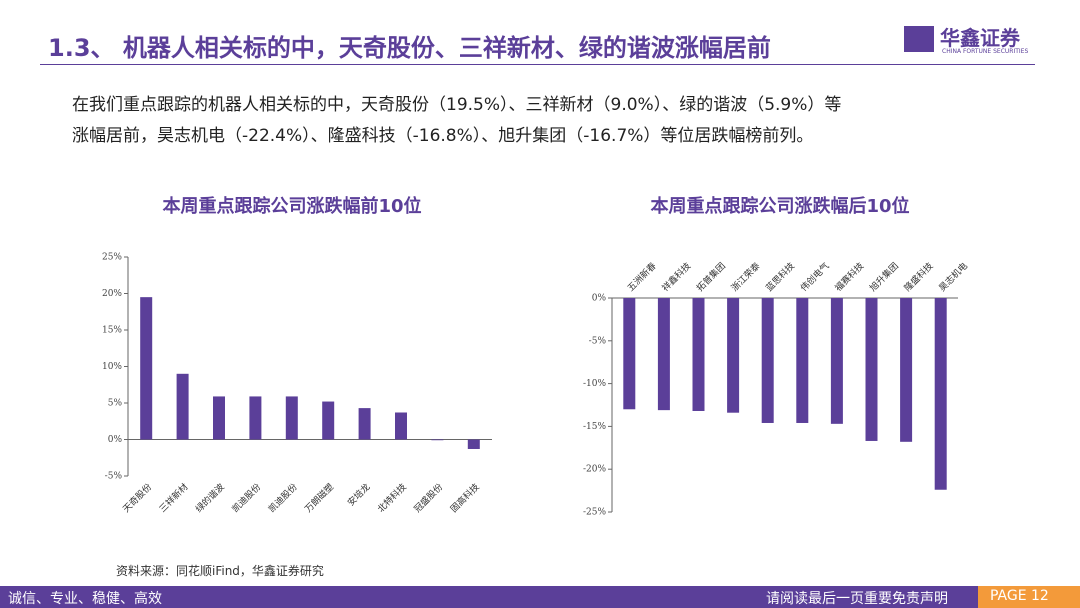 The image size is (1080, 608). I want to click on y-tick-label: 20%, so click(112, 294).